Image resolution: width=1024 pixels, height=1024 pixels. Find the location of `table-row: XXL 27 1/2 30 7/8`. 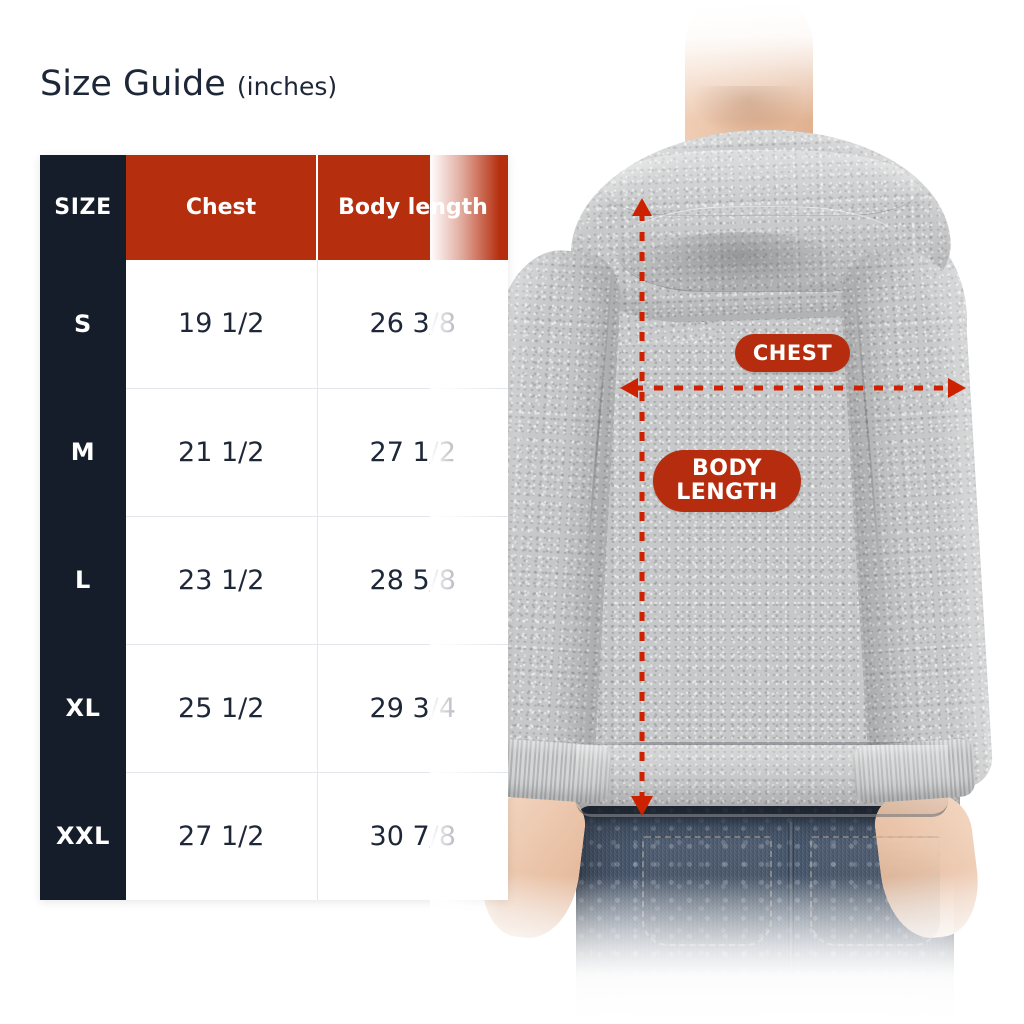

table-row: XXL 27 1/2 30 7/8 is located at coordinates (274, 836).